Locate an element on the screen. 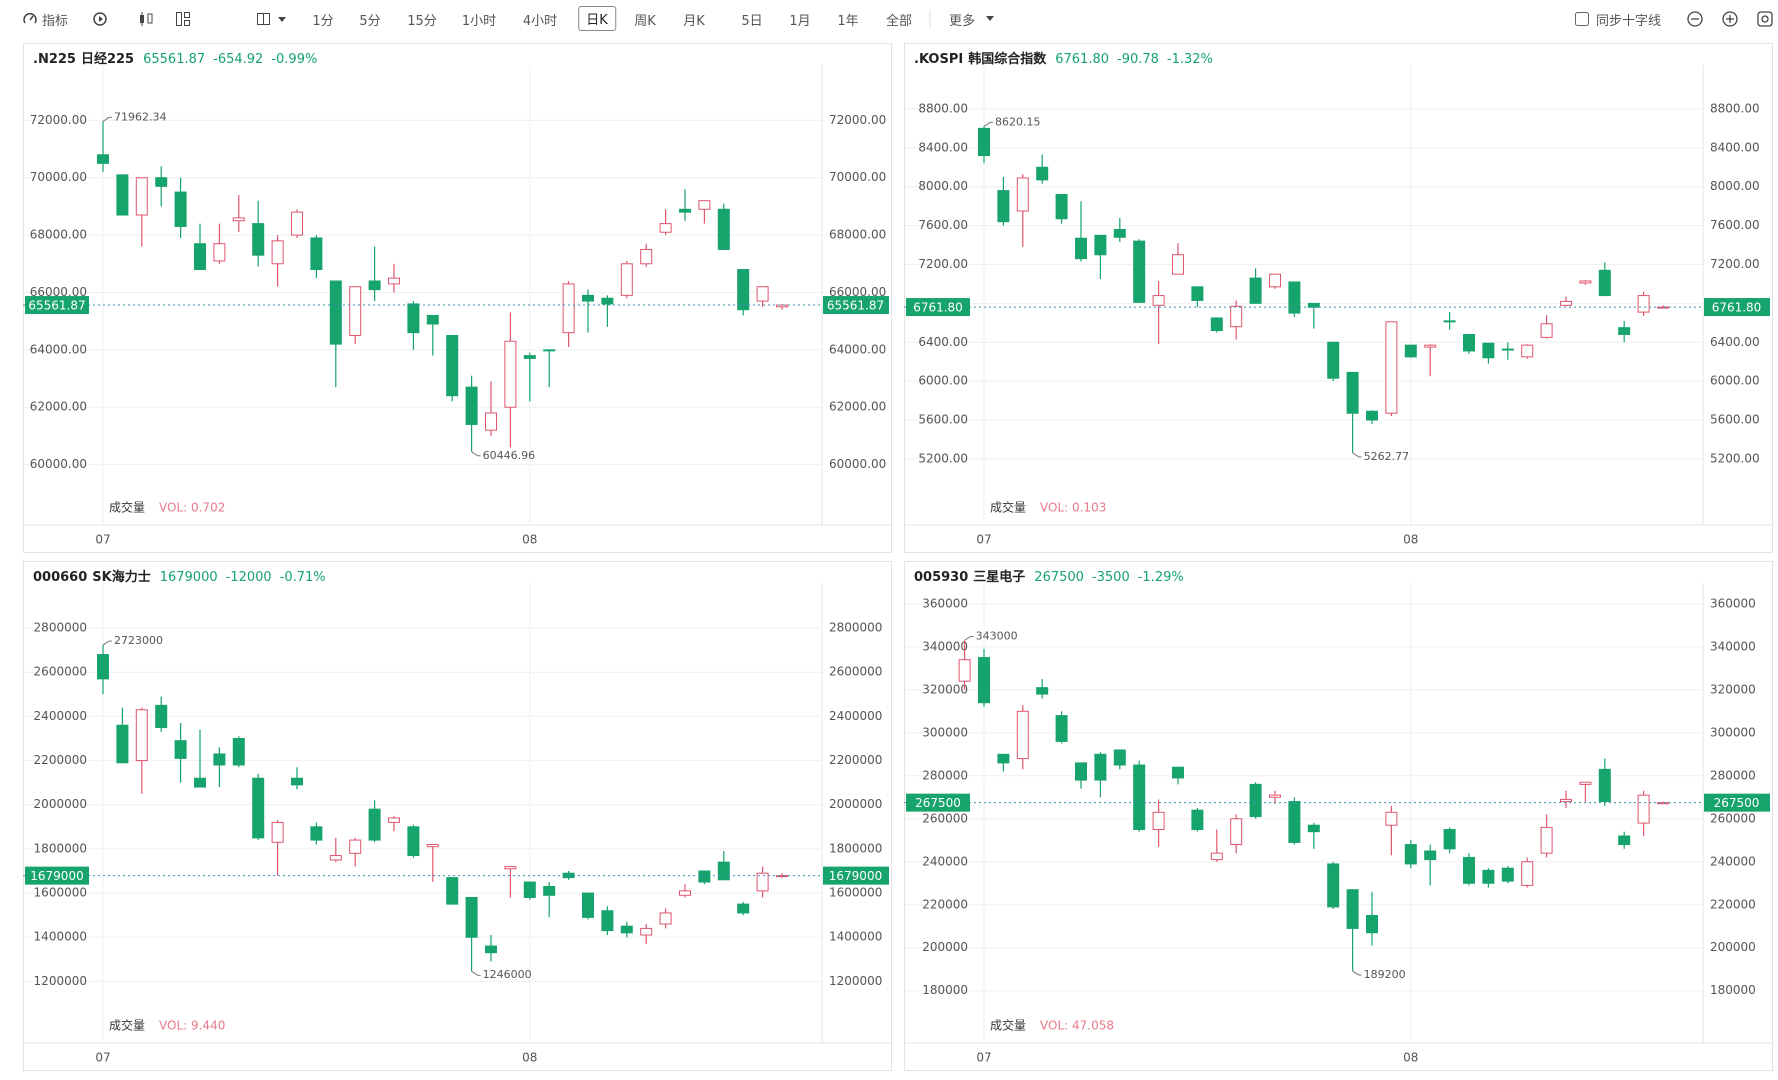 The width and height of the screenshot is (1778, 1080). interval-button: 1小时 is located at coordinates (479, 21).